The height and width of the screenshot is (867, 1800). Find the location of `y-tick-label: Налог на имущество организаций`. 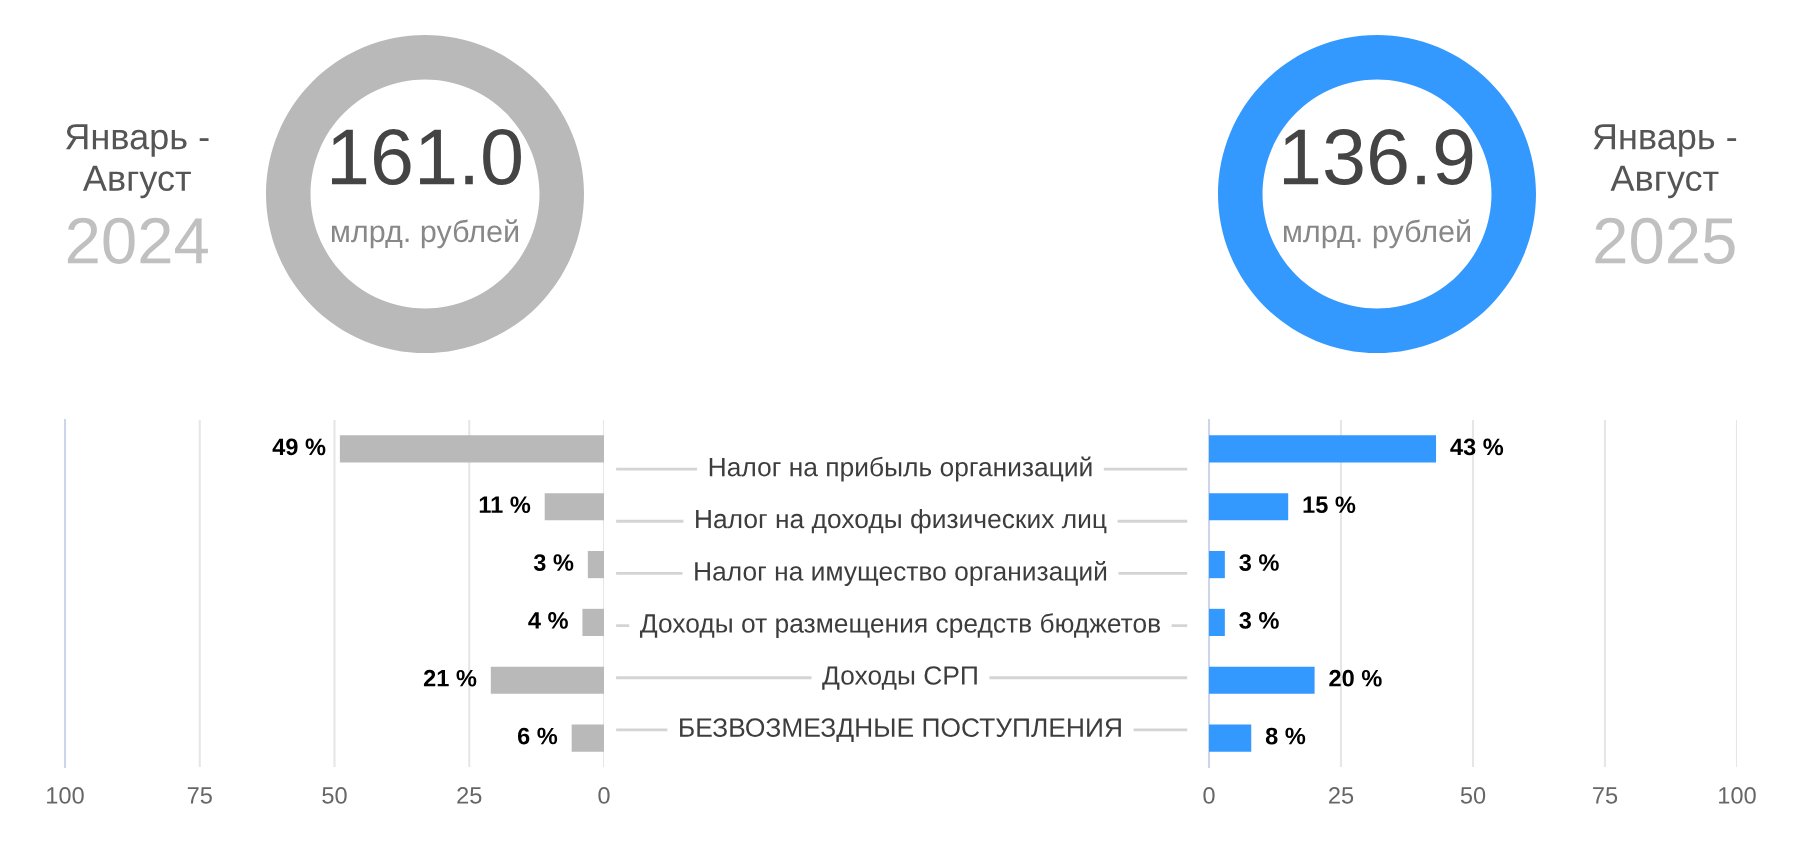

y-tick-label: Налог на имущество организаций is located at coordinates (901, 573).